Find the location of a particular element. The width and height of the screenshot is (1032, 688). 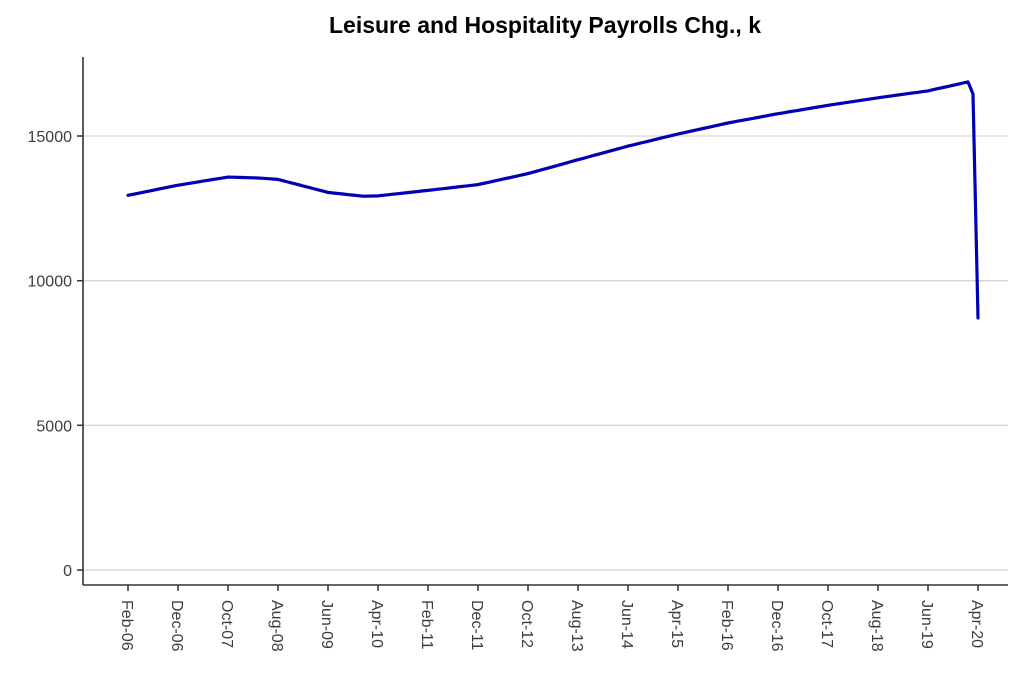

x-tick-label: Oct-12 is located at coordinates (526, 624).